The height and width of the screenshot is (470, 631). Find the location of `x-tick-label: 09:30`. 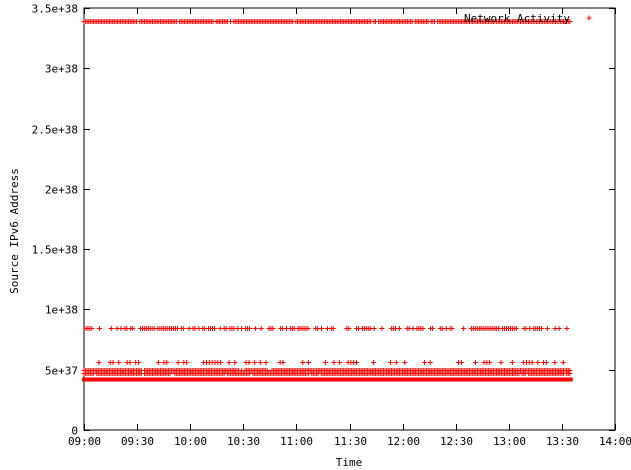

x-tick-label: 09:30 is located at coordinates (137, 441).